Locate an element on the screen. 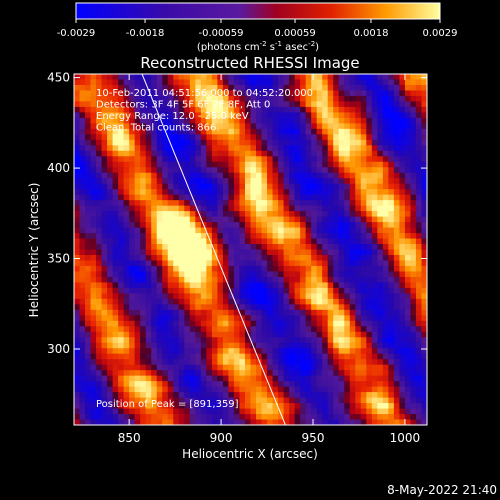 This screenshot has width=500, height=500. colorbar-tick-label: -0.0018 is located at coordinates (145, 33).